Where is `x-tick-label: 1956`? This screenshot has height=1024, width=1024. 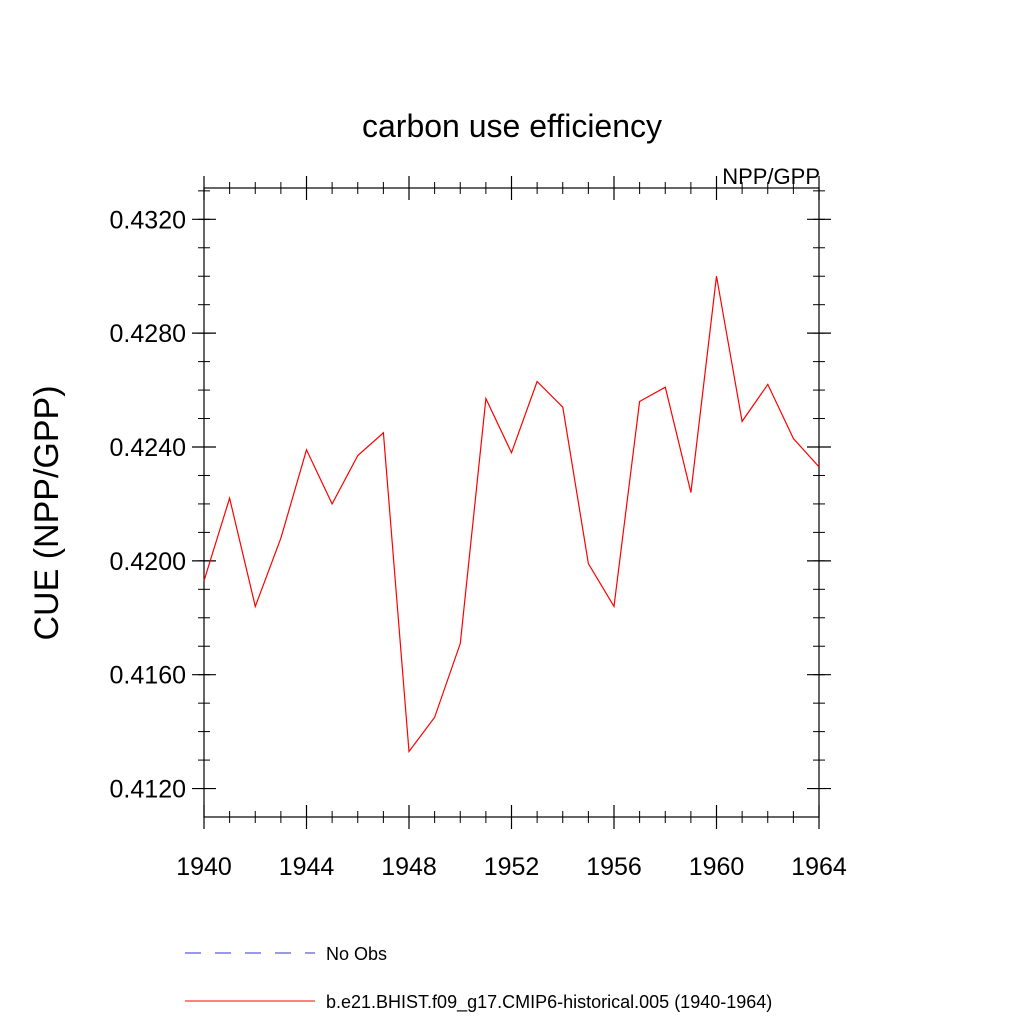 x-tick-label: 1956 is located at coordinates (614, 867).